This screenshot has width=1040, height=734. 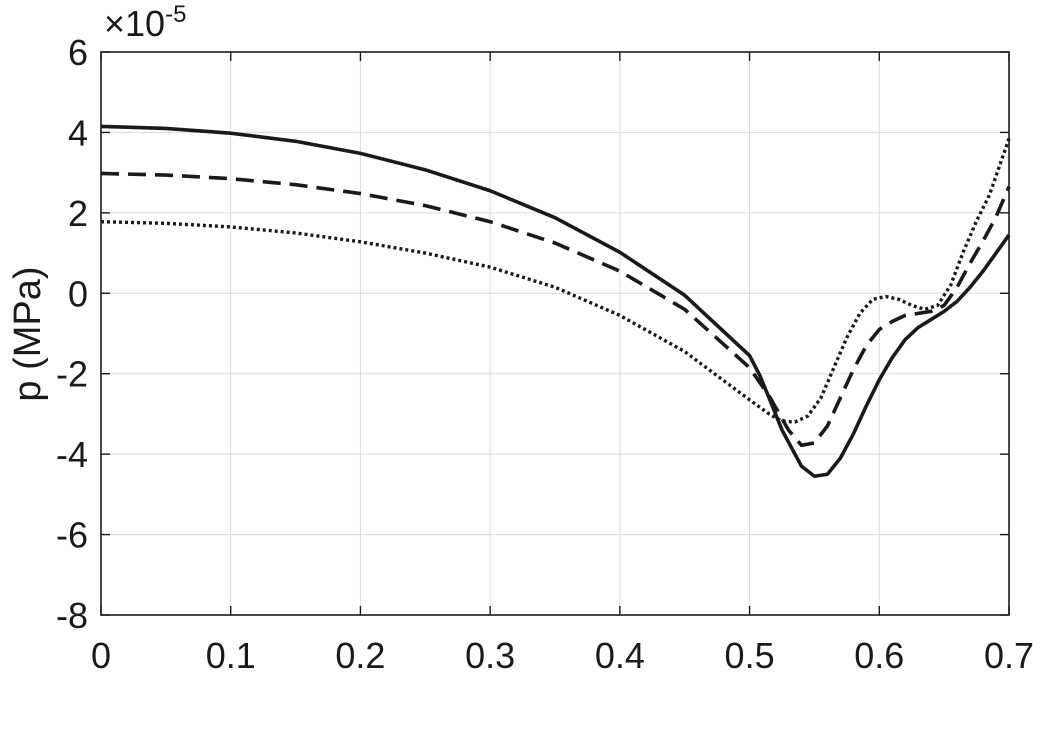 What do you see at coordinates (175, 14) in the screenshot?
I see `y-exponent-power: -5` at bounding box center [175, 14].